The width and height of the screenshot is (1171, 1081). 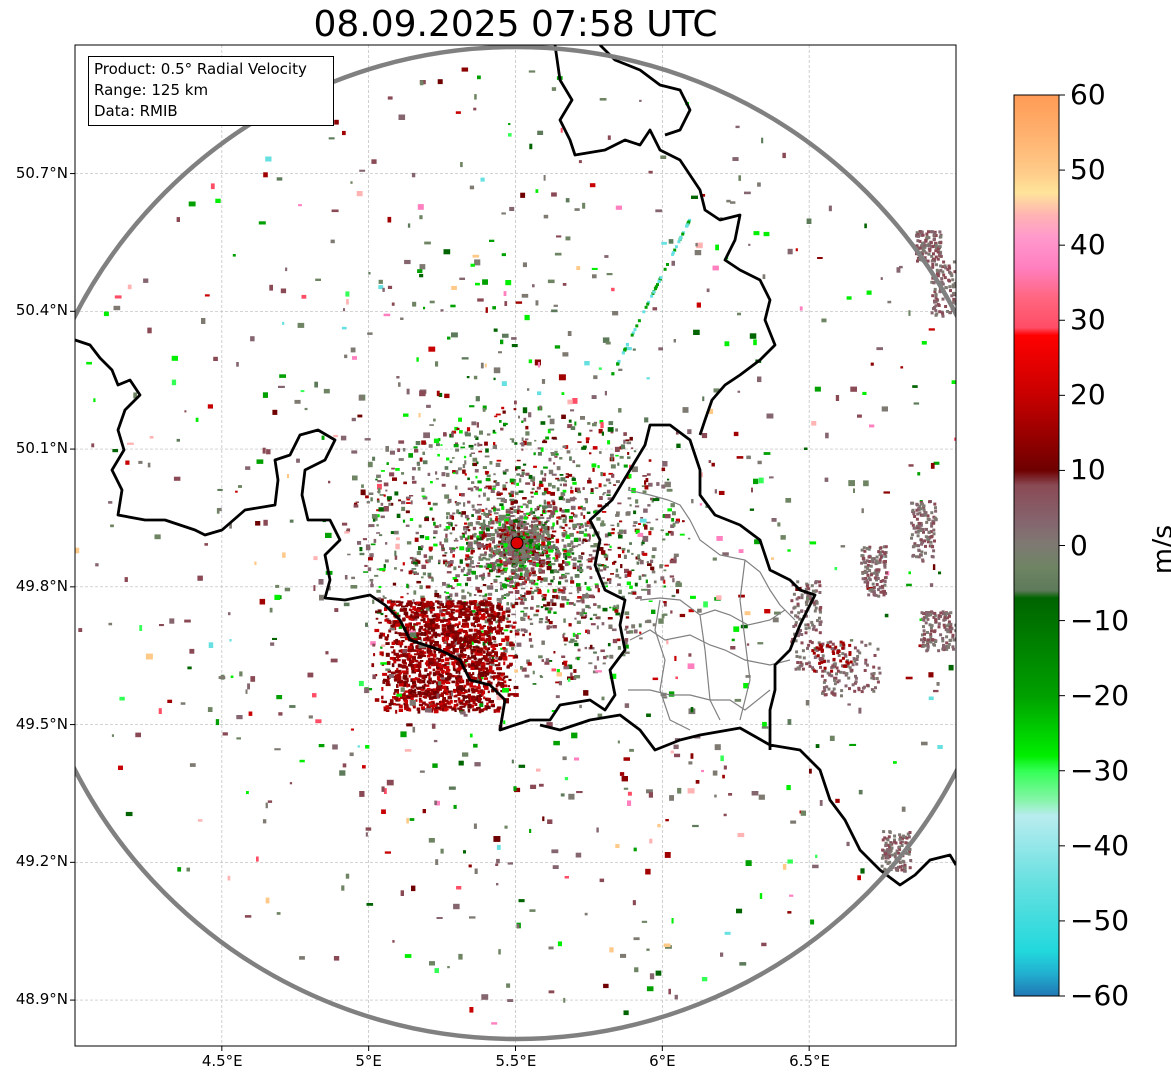 I want to click on colorbar-tick-label: 50, so click(x=1088, y=170).